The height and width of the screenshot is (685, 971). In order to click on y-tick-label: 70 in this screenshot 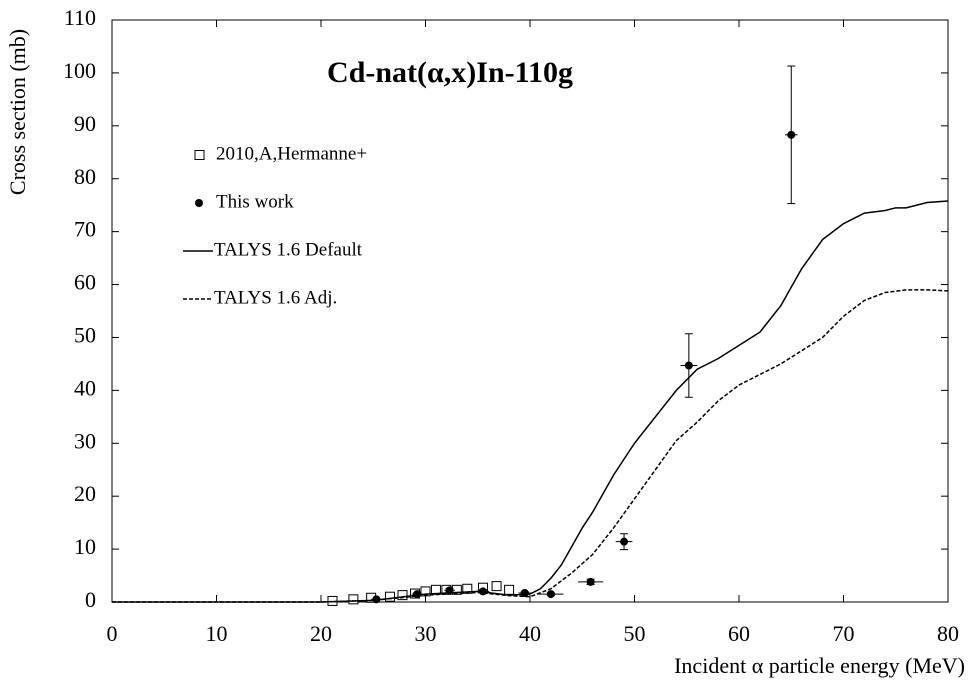, I will do `click(85, 229)`.